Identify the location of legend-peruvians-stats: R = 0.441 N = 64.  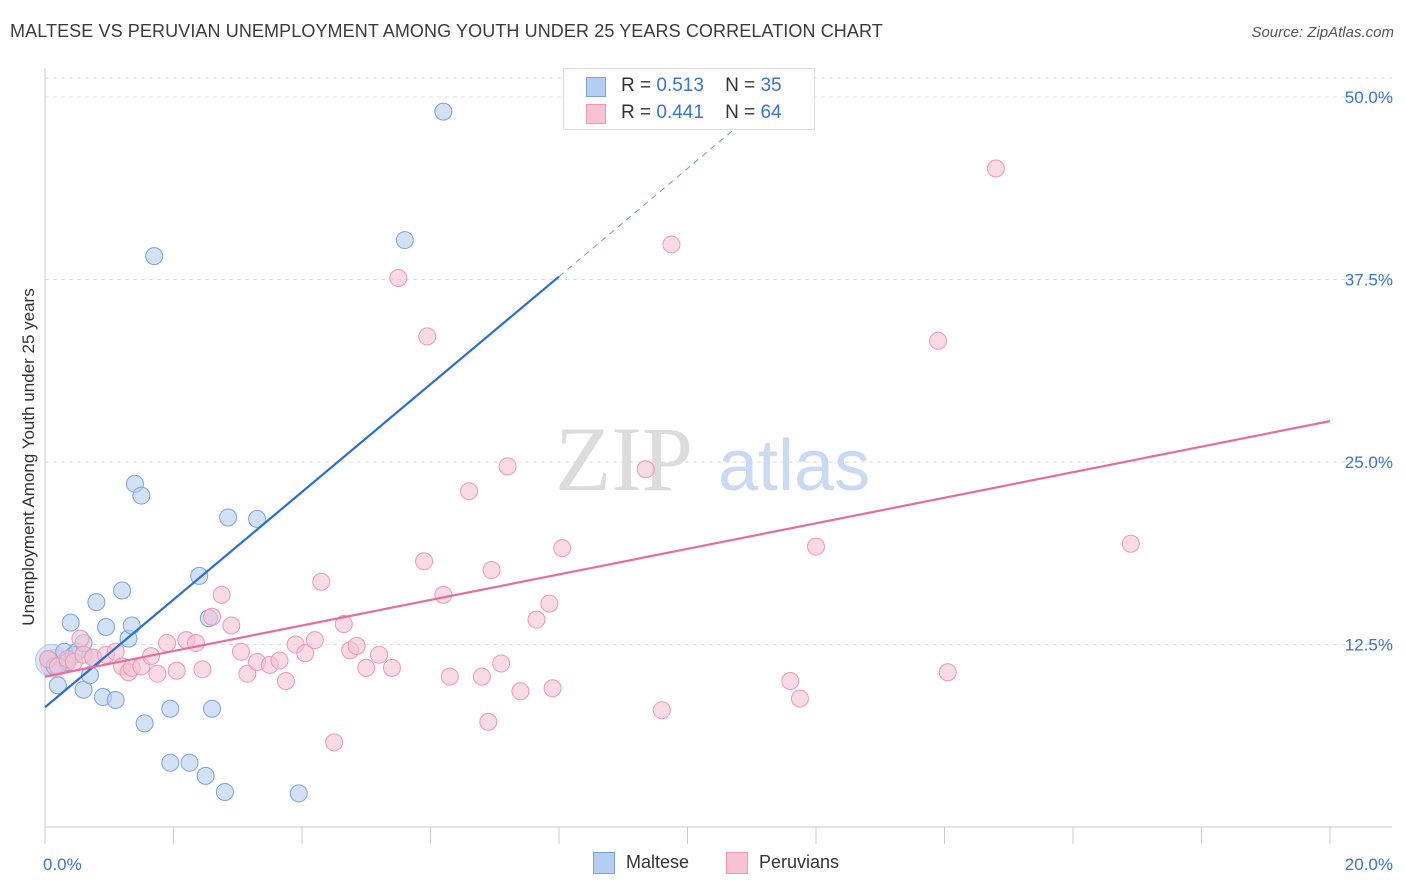
(701, 113).